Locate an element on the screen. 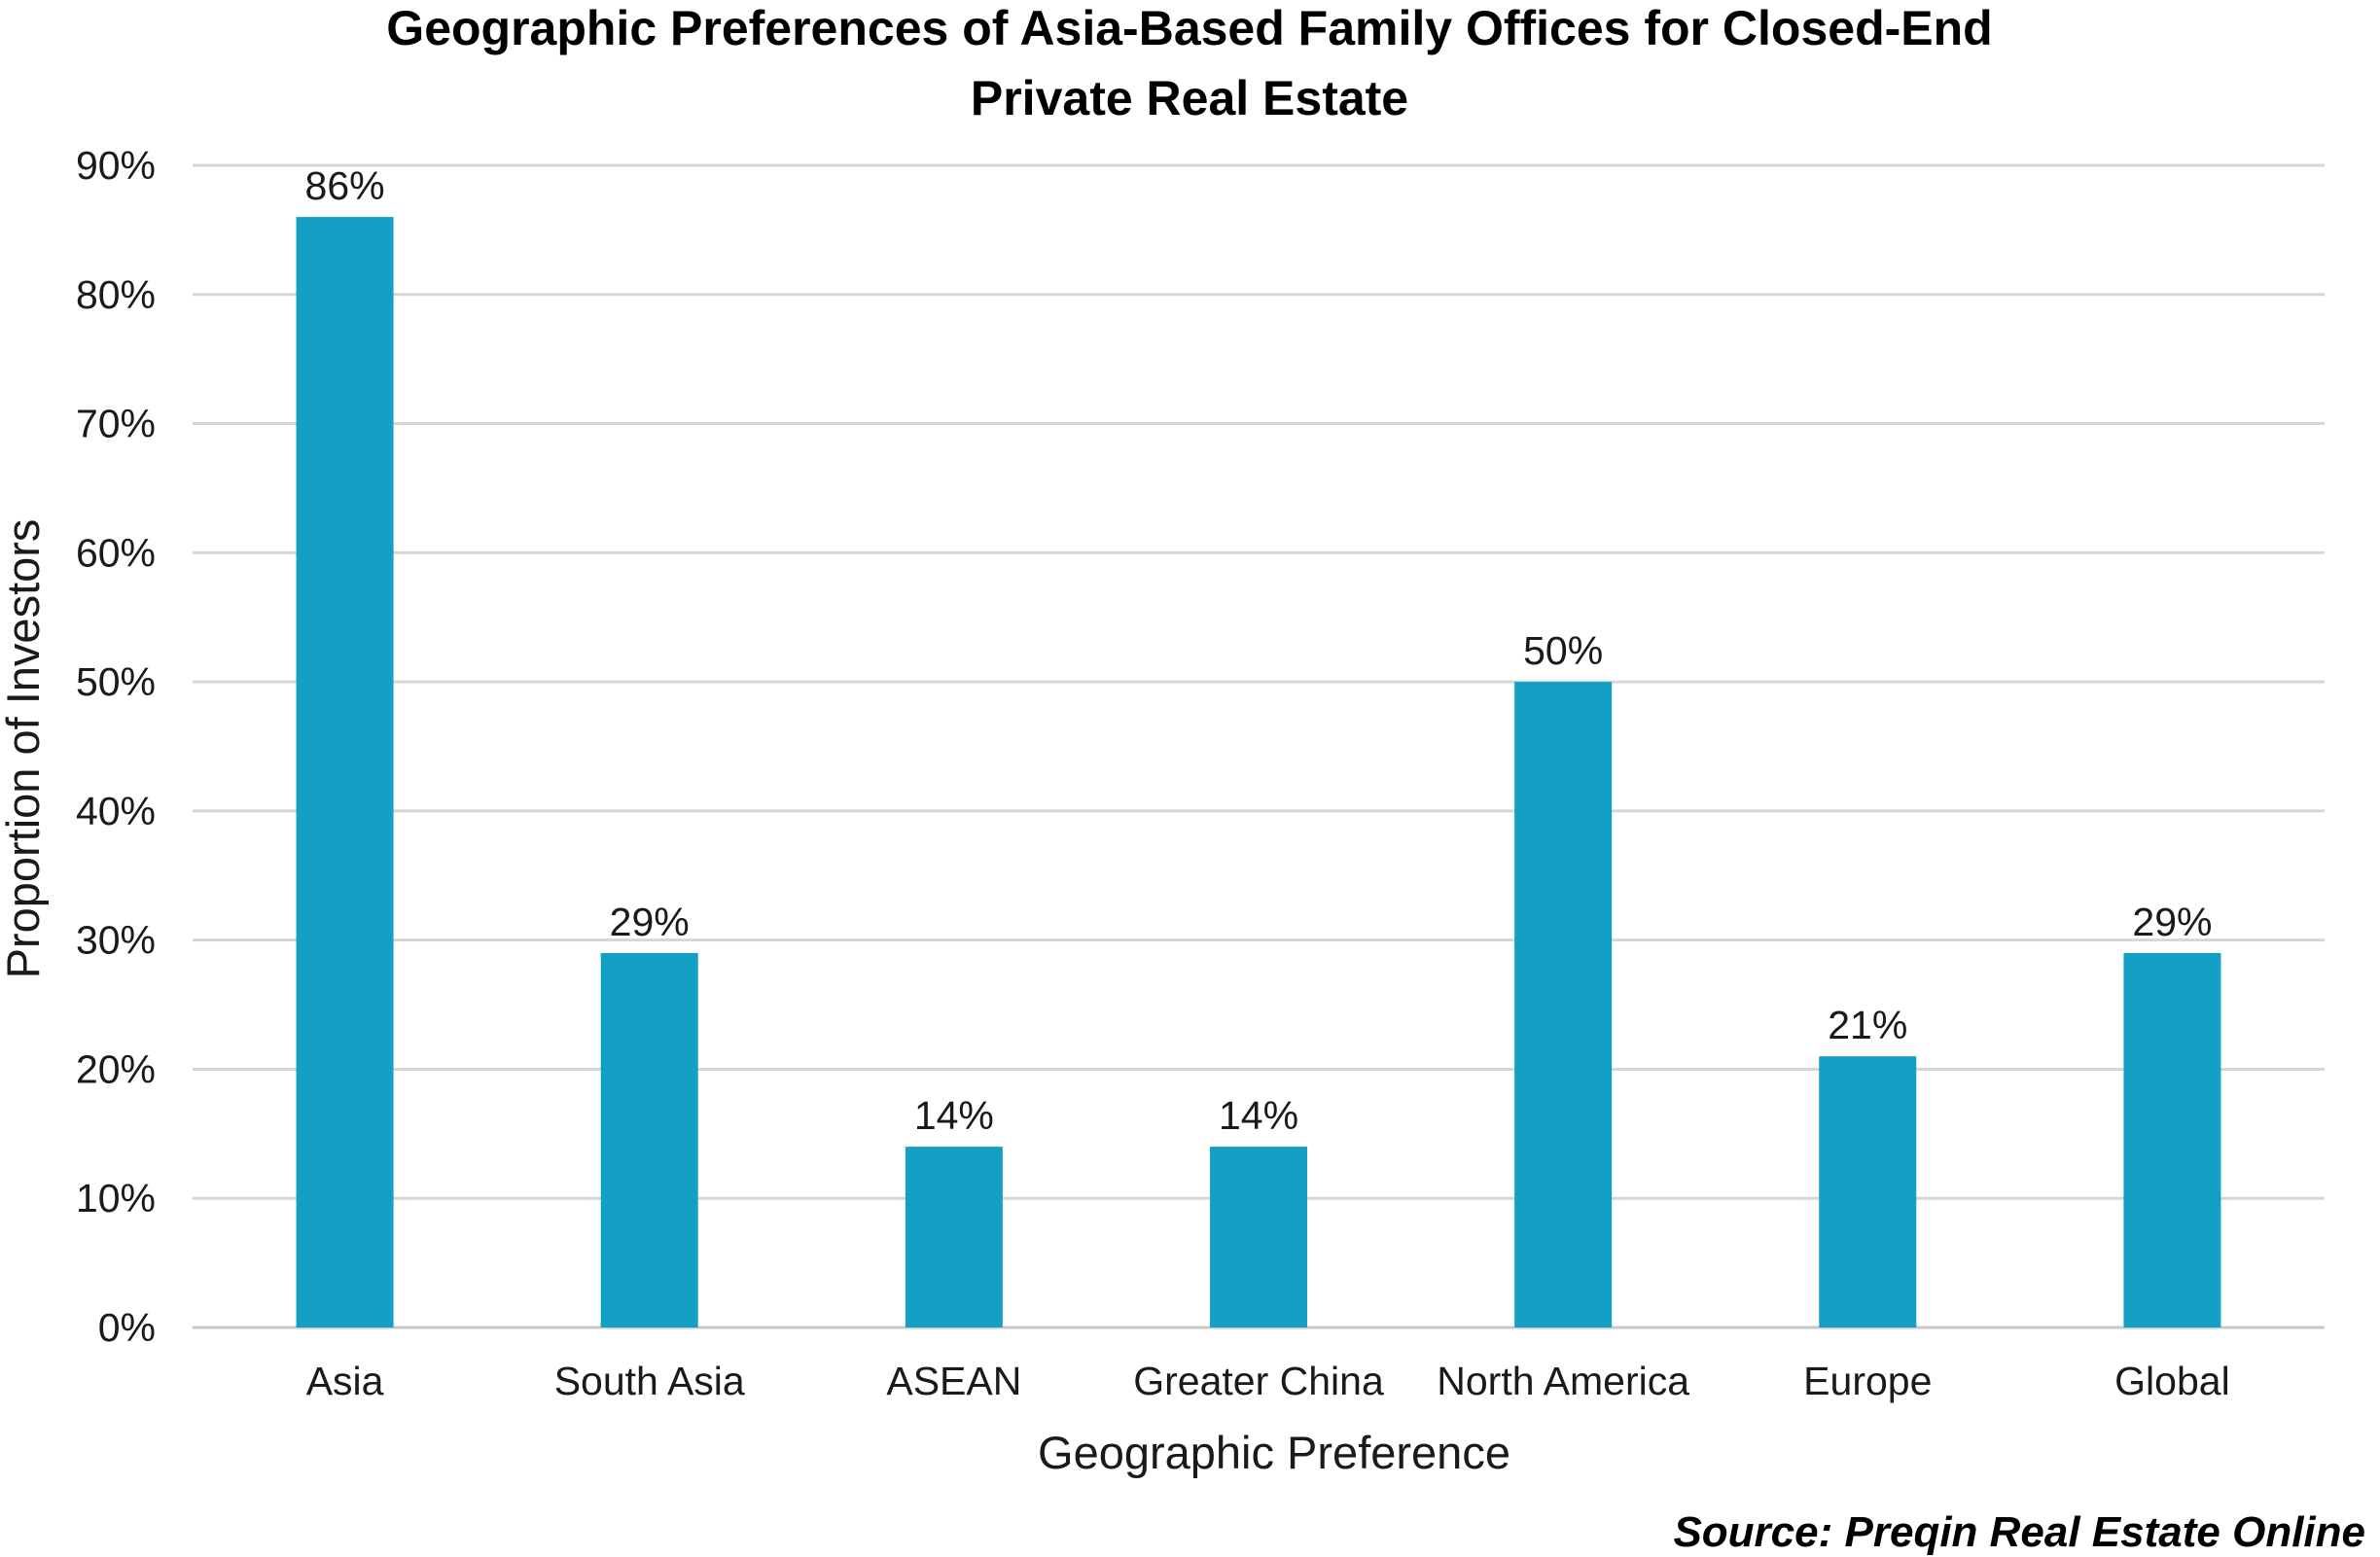 This screenshot has height=1557, width=2380. y-tick-label: 90% is located at coordinates (116, 165).